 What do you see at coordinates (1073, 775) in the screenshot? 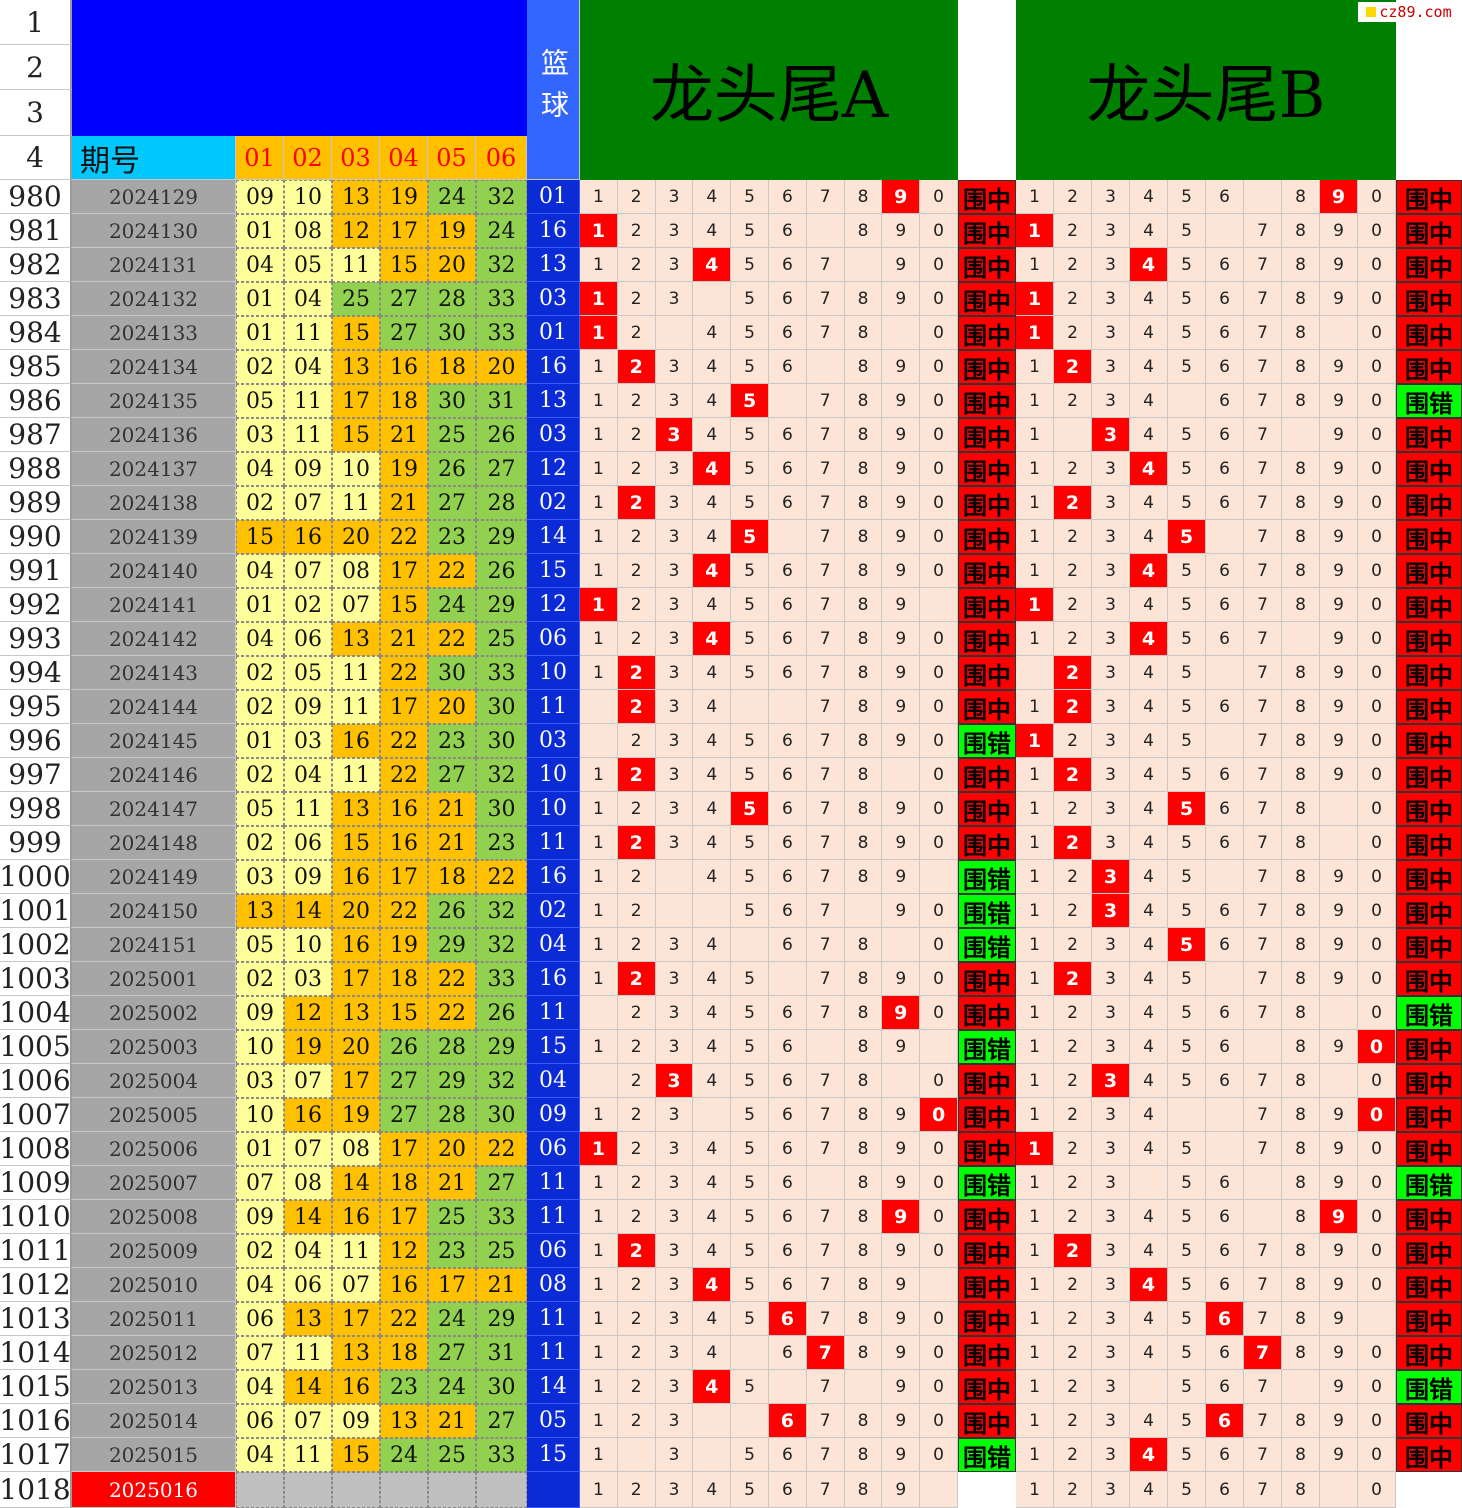
I see `hit-digit: 2` at bounding box center [1073, 775].